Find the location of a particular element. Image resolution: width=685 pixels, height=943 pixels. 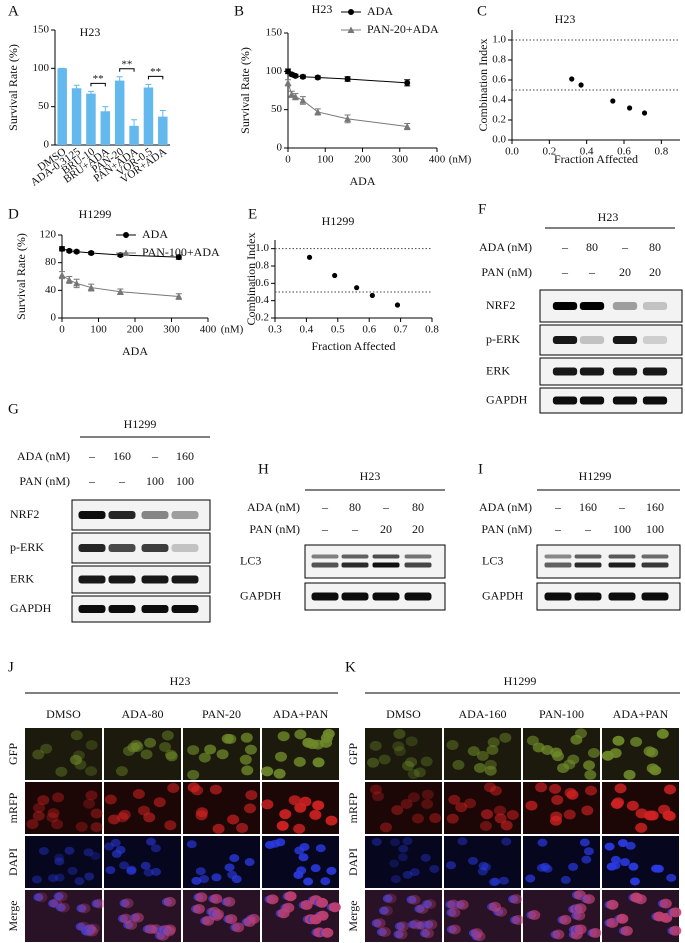

x-tick-label: 0.8 is located at coordinates (661, 152).